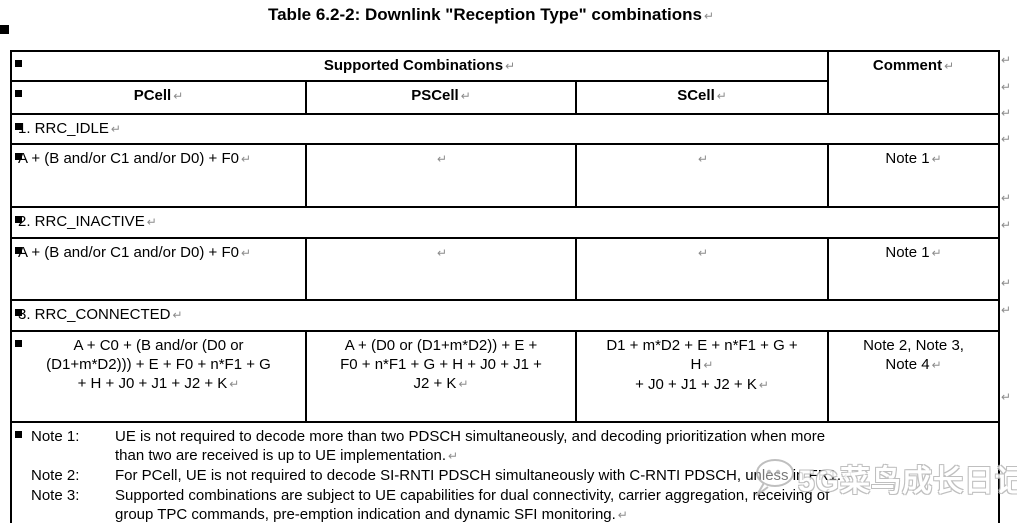 The width and height of the screenshot is (1017, 523). Describe the element at coordinates (708, 365) in the screenshot. I see `line-break-mark: ↵` at that location.